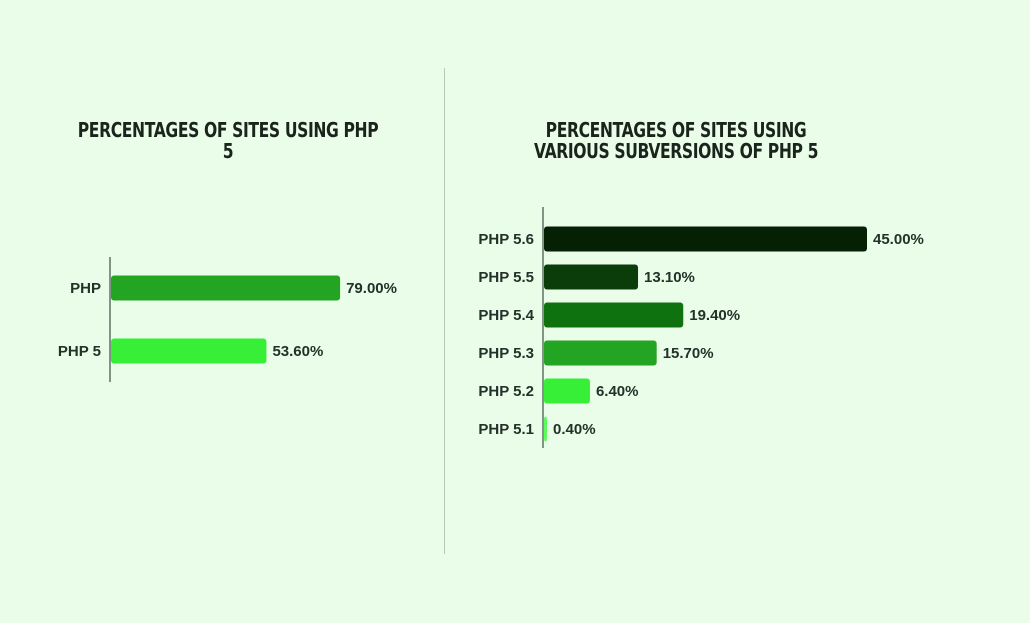  I want to click on category-label: PHP, so click(85, 288).